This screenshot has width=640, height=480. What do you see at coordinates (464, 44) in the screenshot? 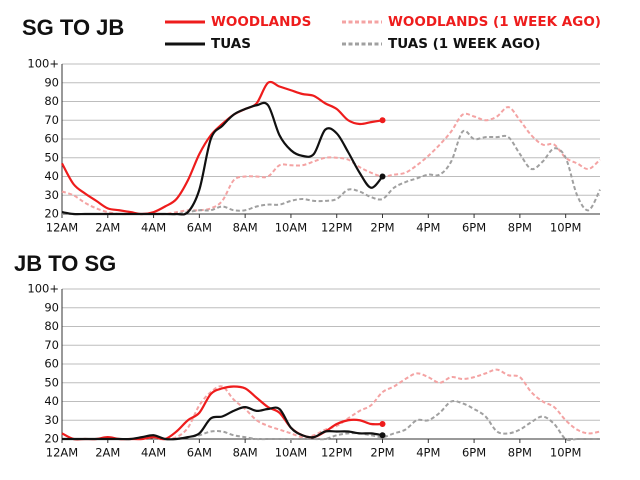
I see `legend-label: TUAS (1 WEEK AGO)` at bounding box center [464, 44].